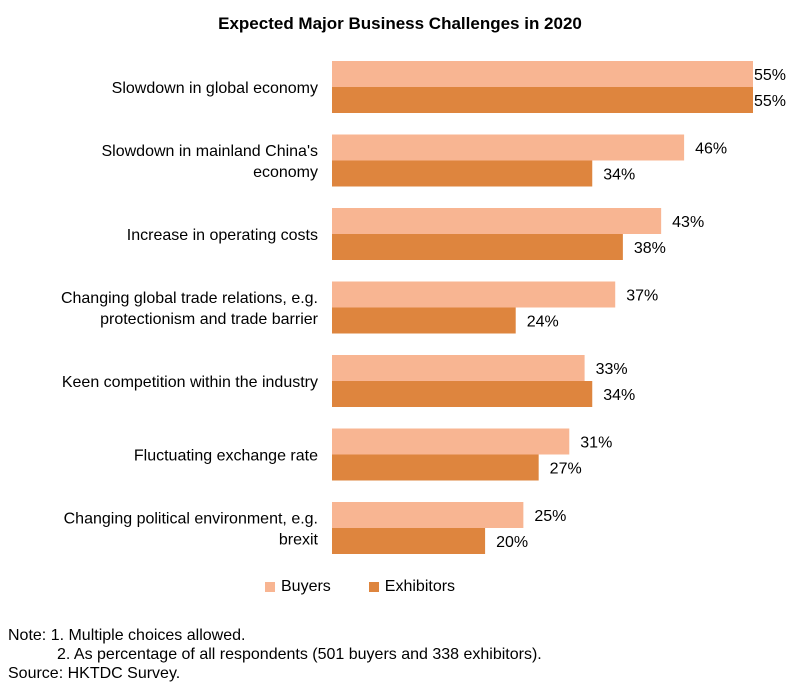 The width and height of the screenshot is (800, 694). What do you see at coordinates (270, 587) in the screenshot?
I see `legend-swatch-buyers` at bounding box center [270, 587].